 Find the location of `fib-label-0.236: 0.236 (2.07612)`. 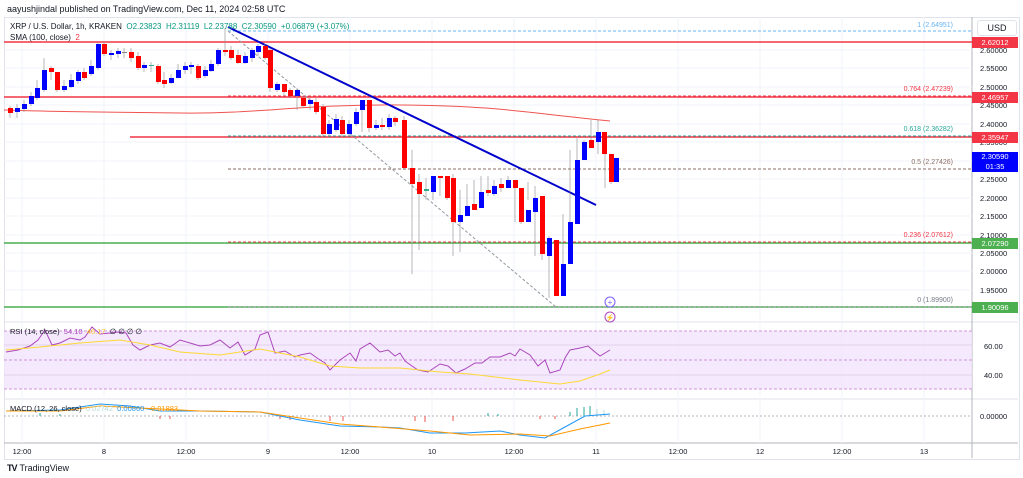

fib-label-0.236: 0.236 (2.07612) is located at coordinates (928, 235).